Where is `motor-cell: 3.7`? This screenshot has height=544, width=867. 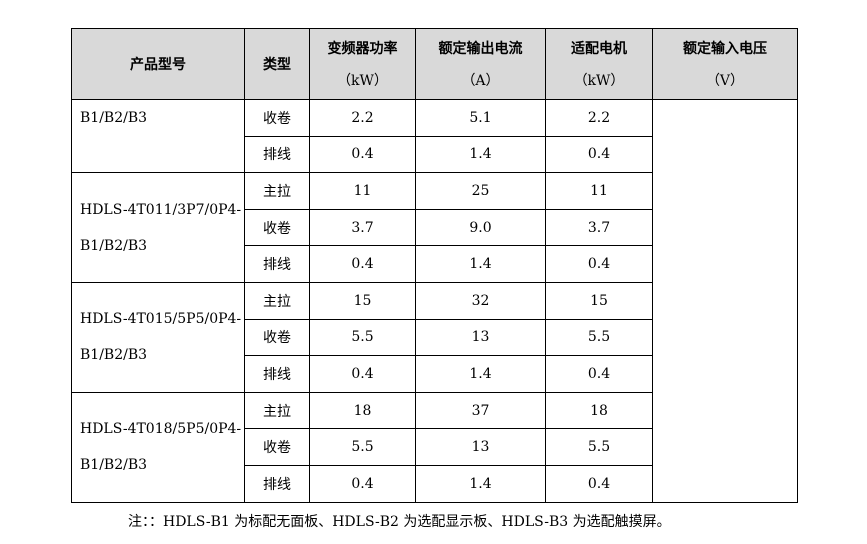 motor-cell: 3.7 is located at coordinates (599, 227).